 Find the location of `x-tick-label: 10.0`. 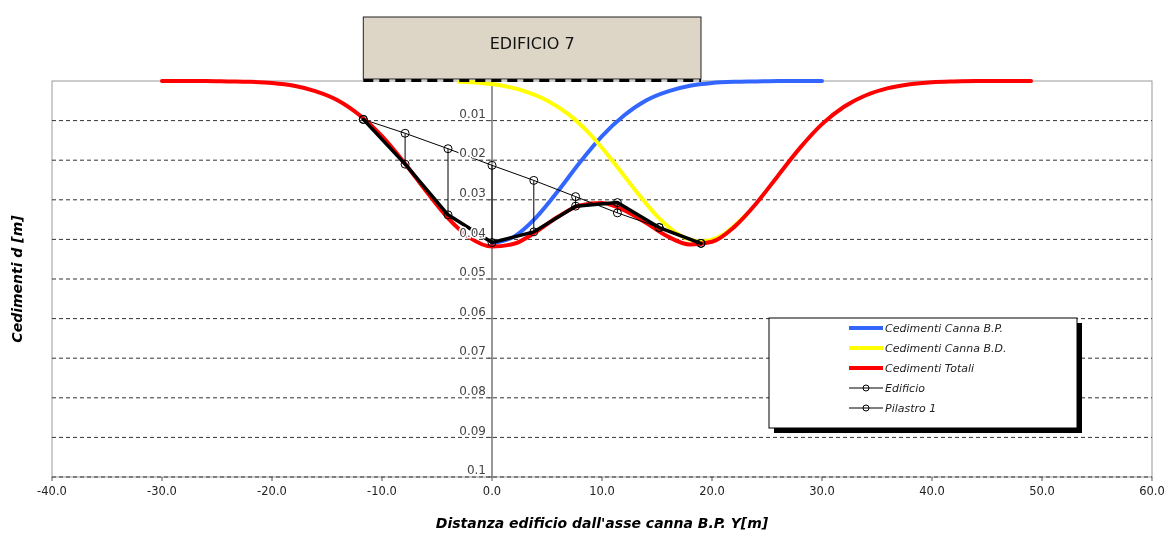

x-tick-label: 10.0 is located at coordinates (602, 491).